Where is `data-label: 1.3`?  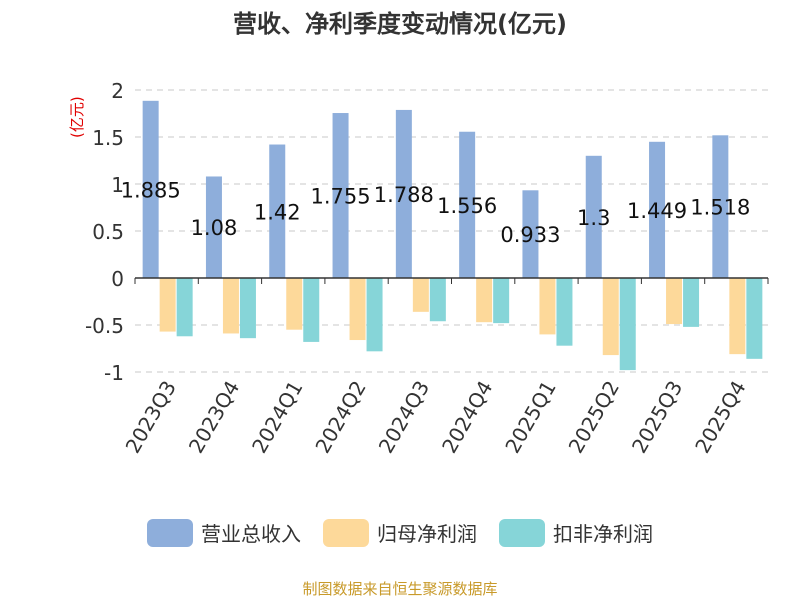 data-label: 1.3 is located at coordinates (593, 218).